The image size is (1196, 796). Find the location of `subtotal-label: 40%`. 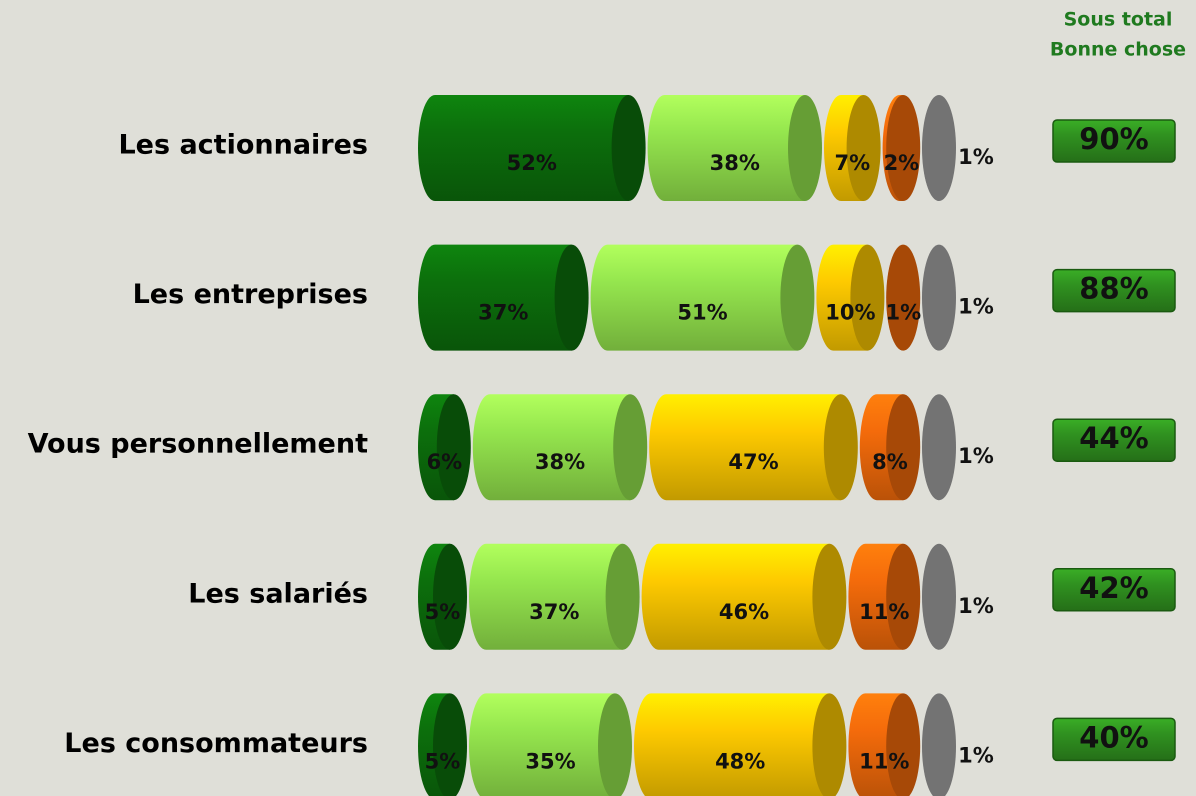

subtotal-label: 40% is located at coordinates (1113, 737).